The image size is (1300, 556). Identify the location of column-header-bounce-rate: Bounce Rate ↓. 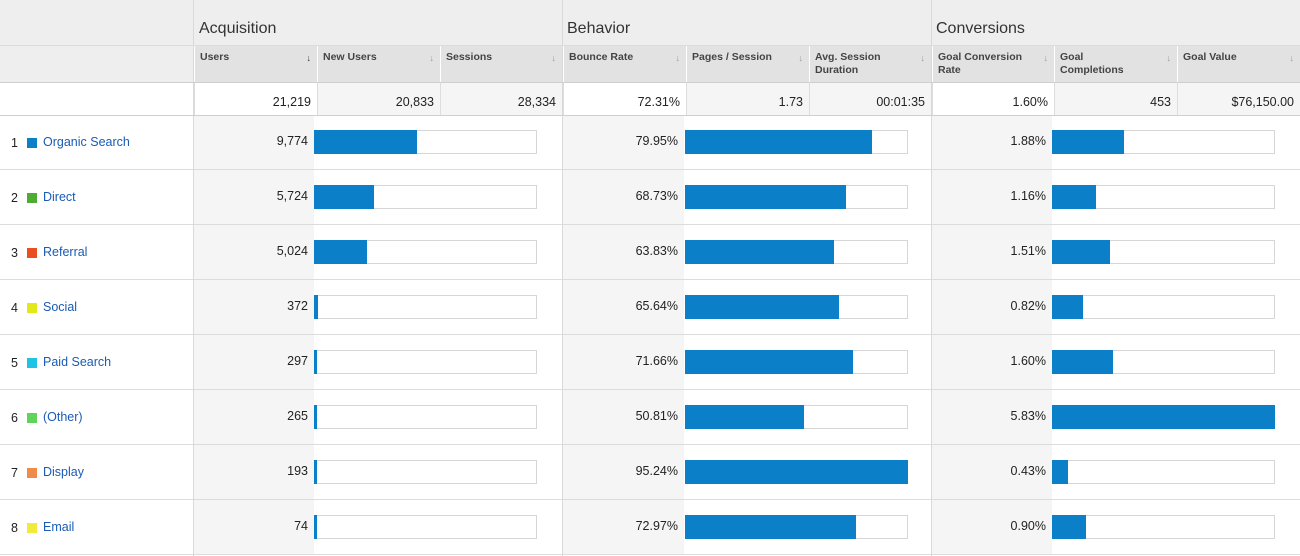
(624, 64).